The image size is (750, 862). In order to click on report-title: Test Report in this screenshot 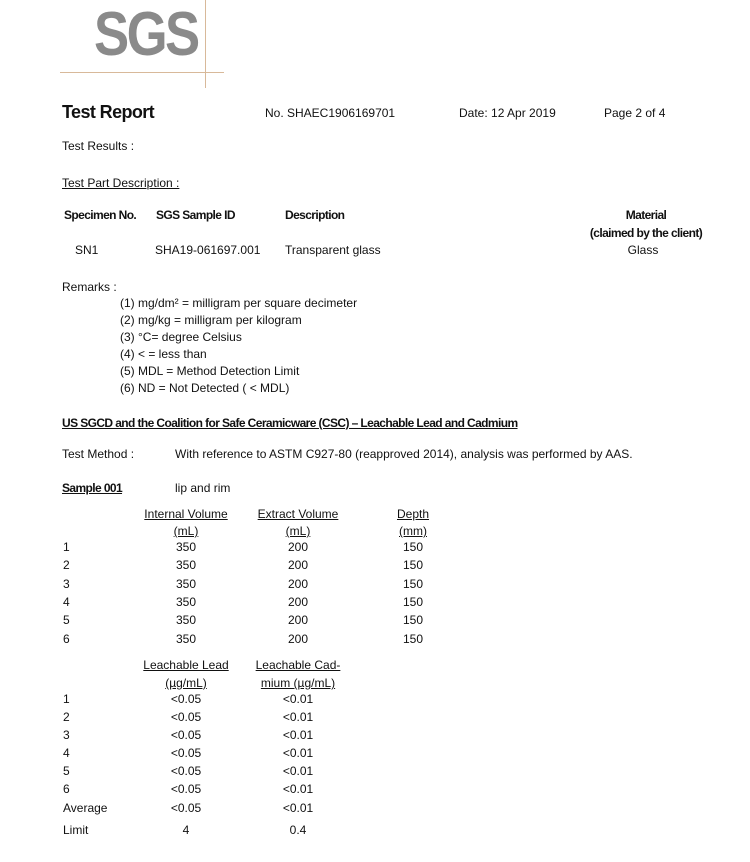, I will do `click(108, 112)`.